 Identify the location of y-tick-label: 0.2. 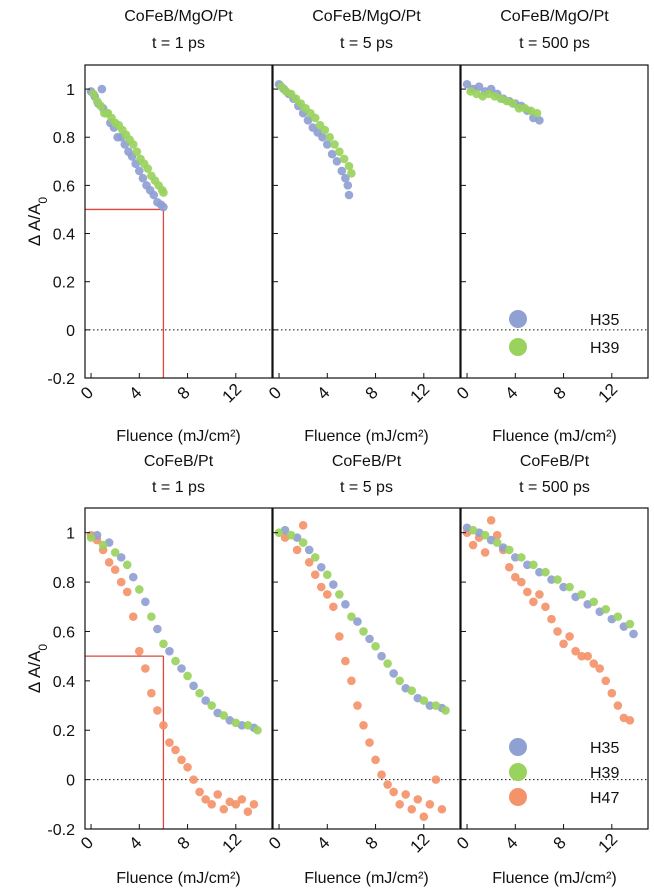
(64, 731).